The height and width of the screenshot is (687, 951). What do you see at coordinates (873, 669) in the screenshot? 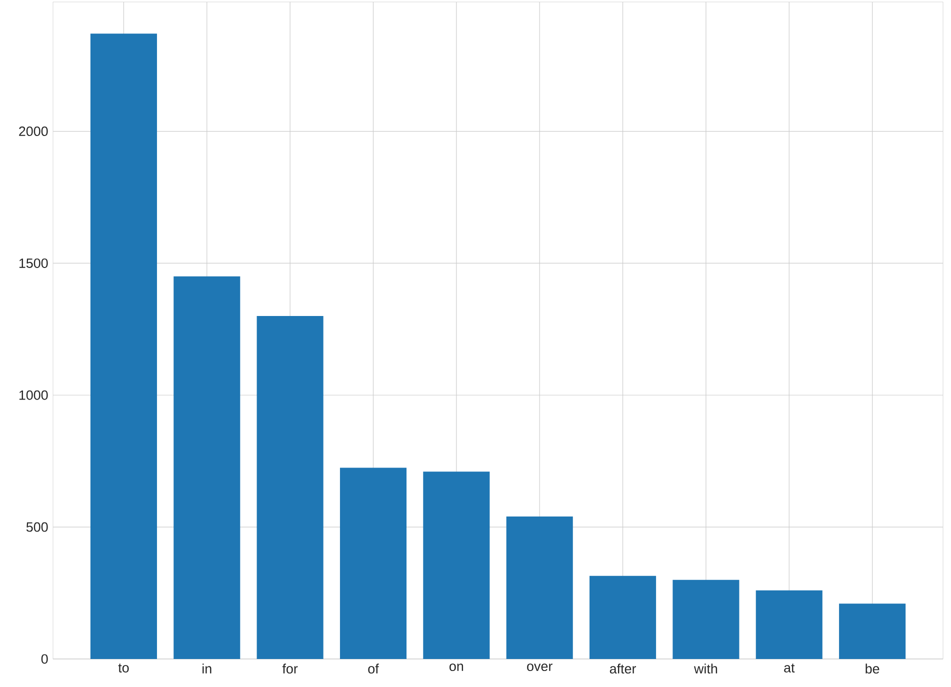
I see `x-tick-label: be` at bounding box center [873, 669].